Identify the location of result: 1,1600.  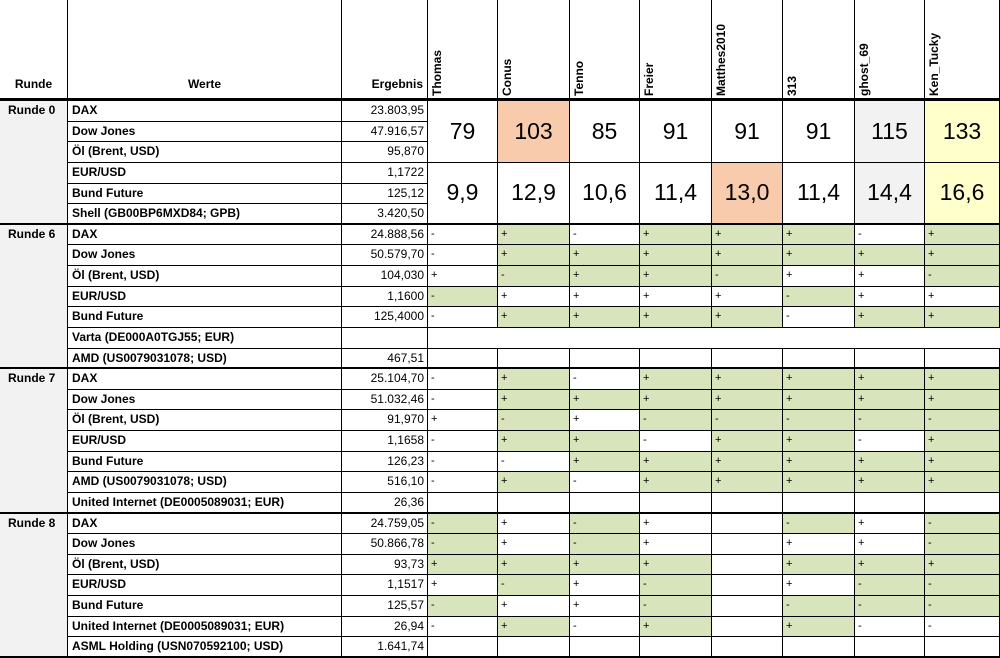
(385, 297).